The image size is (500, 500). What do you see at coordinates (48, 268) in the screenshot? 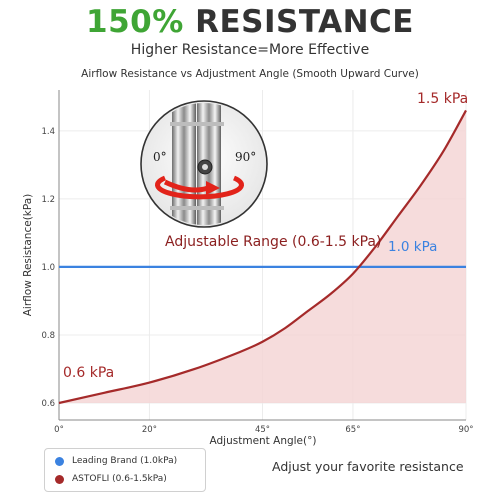
I see `y-tick-label: 1.0` at bounding box center [48, 268].